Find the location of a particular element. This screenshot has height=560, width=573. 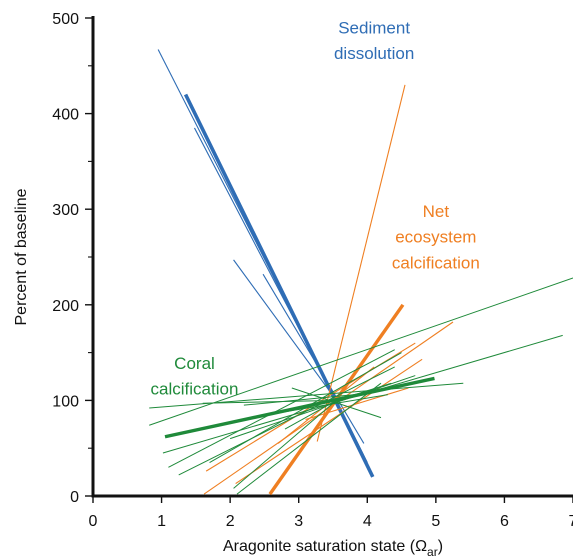

annotation-2: Net is located at coordinates (436, 211).